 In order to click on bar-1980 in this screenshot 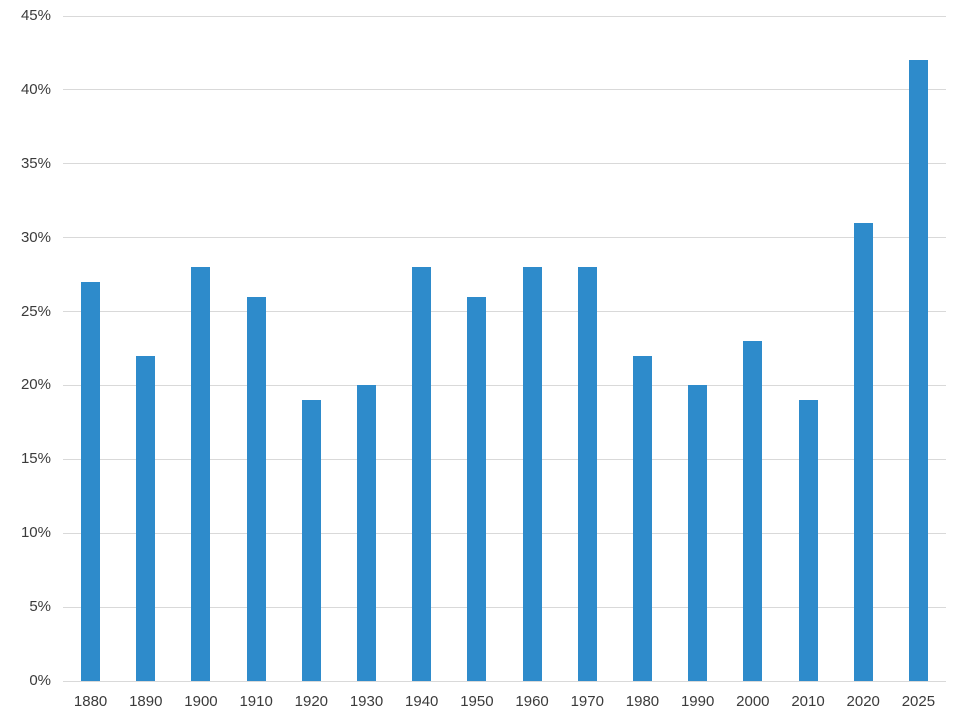, I will do `click(642, 518)`.